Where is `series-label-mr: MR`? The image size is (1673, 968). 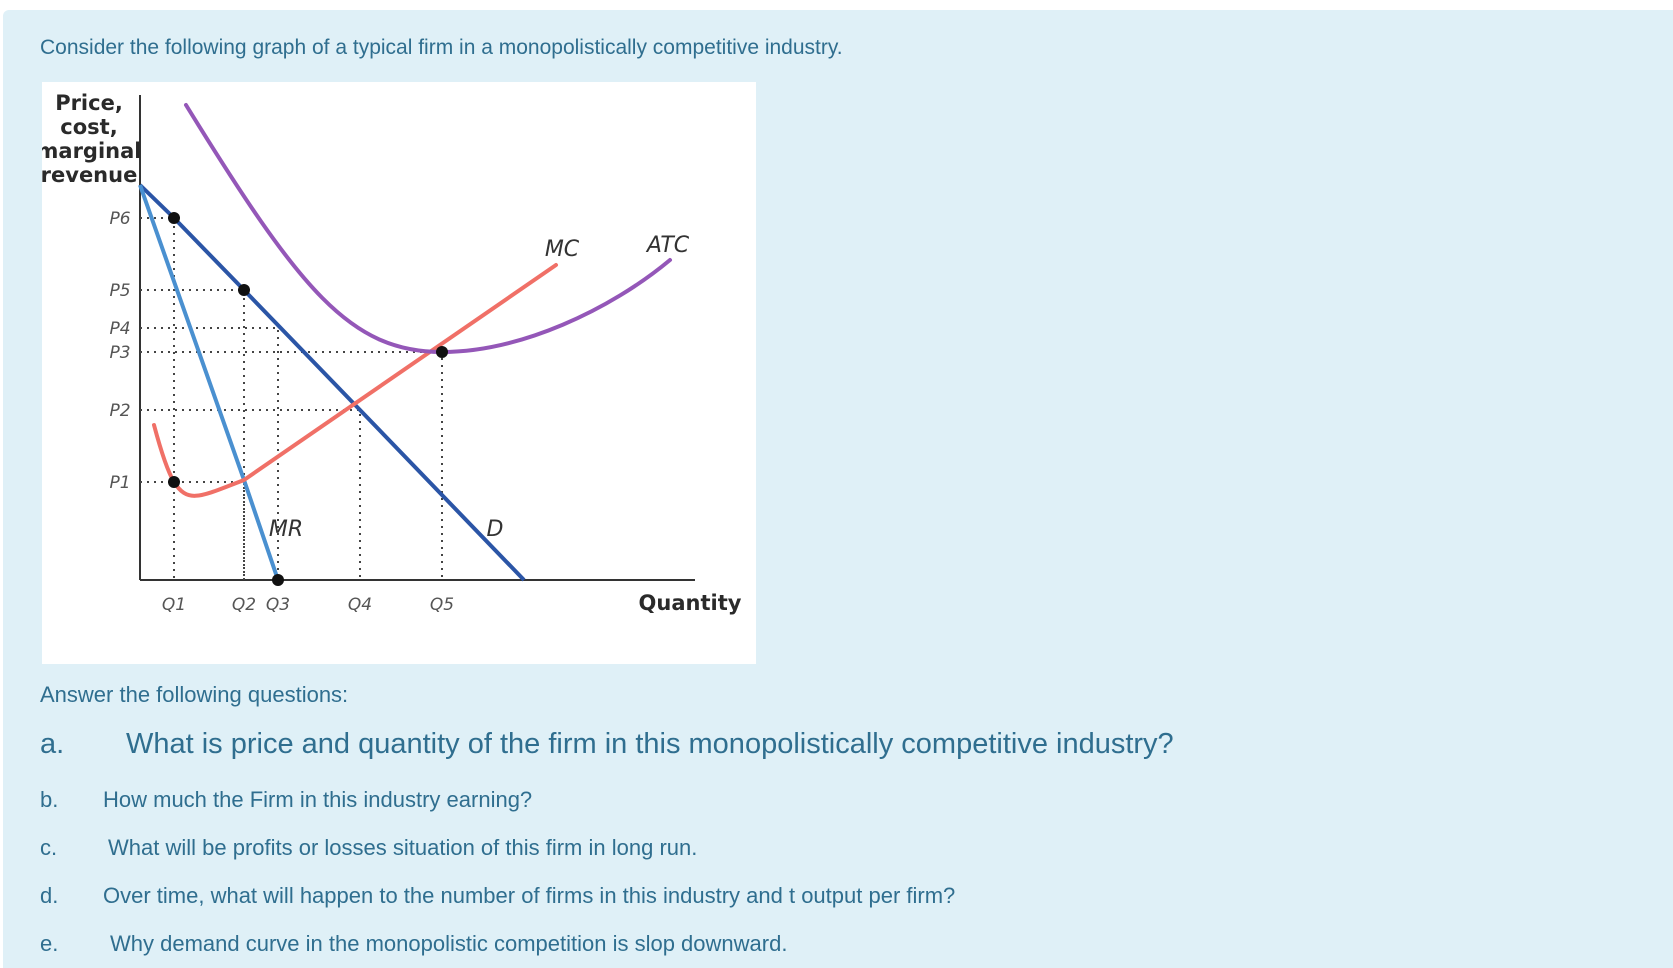
series-label-mr: MR is located at coordinates (286, 529).